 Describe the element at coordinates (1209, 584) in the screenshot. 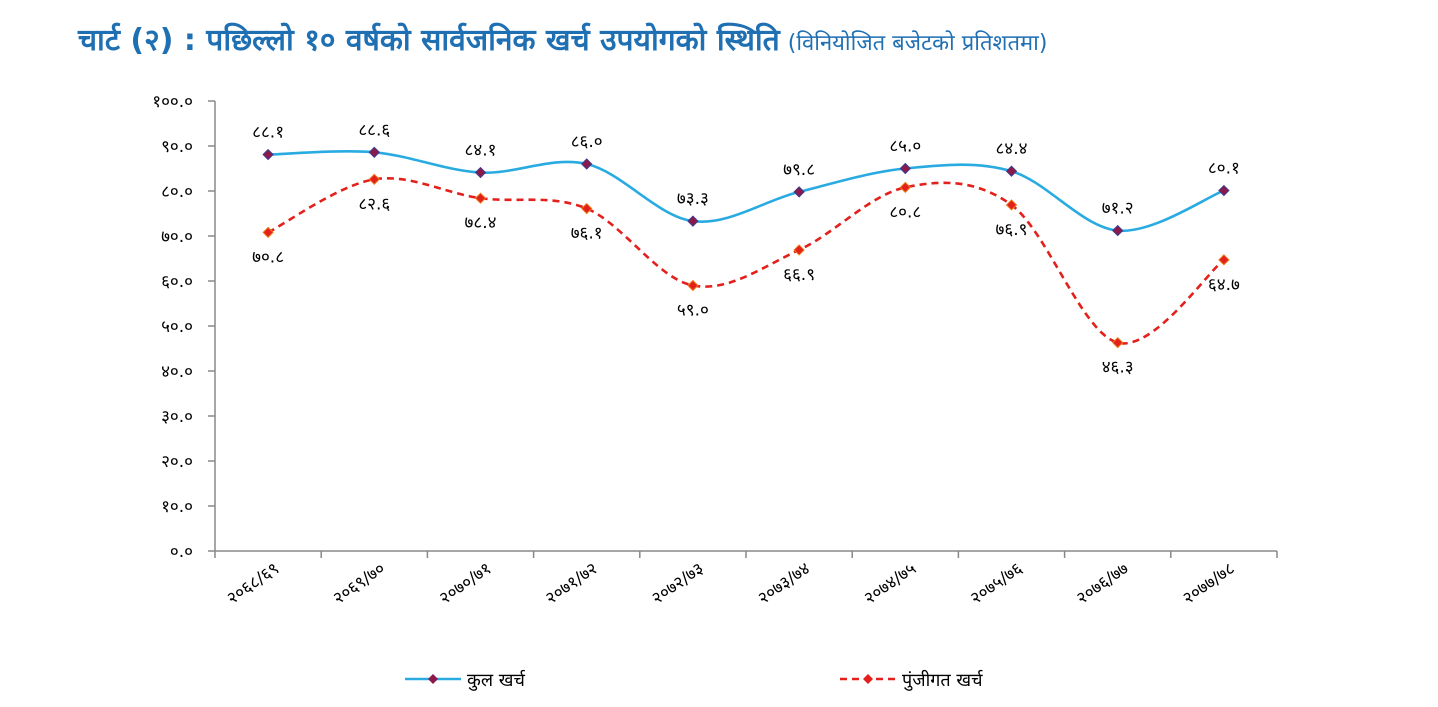

I see `x-tick-label: २०७७/७८` at that location.